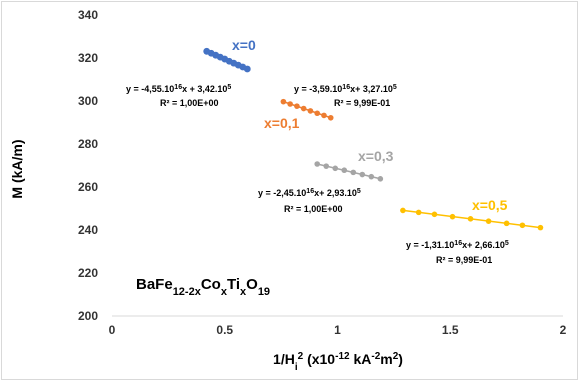  What do you see at coordinates (563, 330) in the screenshot?
I see `x-tick-label: 2` at bounding box center [563, 330].